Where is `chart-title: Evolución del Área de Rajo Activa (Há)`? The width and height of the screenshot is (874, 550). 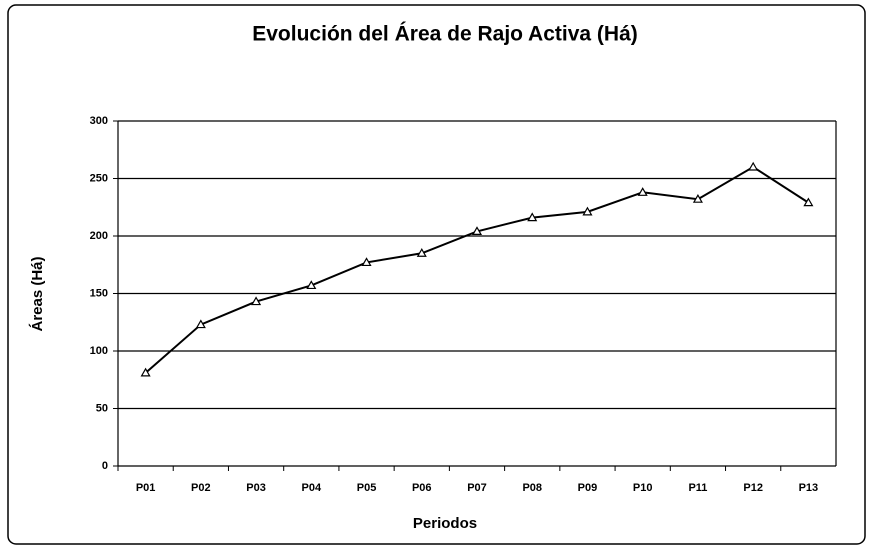 chart-title: Evolución del Área de Rajo Activa (Há) is located at coordinates (445, 34).